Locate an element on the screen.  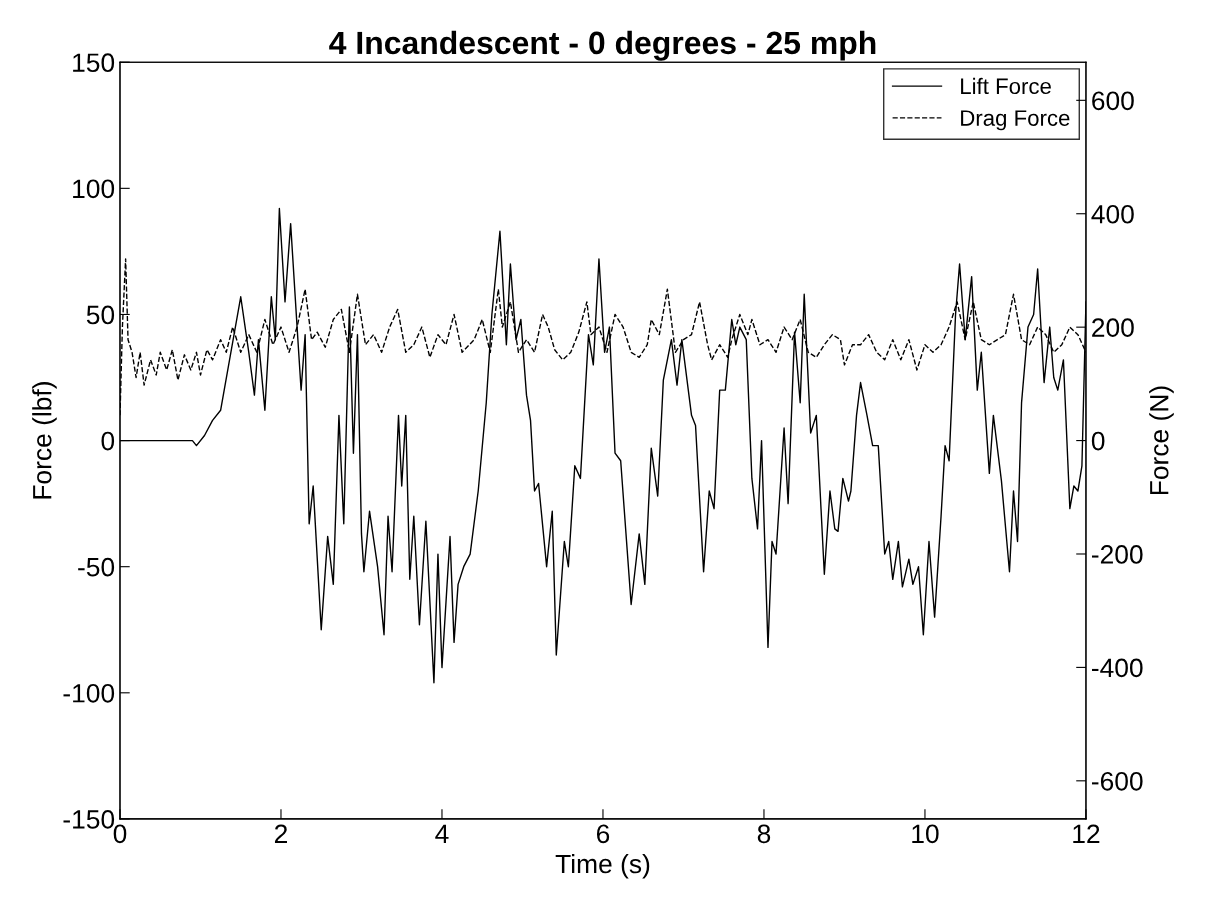
y-tick-label: 100 is located at coordinates (94, 189).